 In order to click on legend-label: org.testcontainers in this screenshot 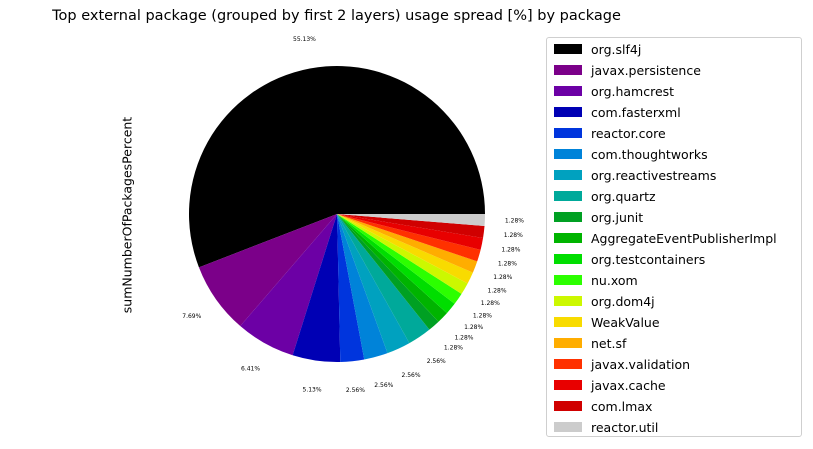, I will do `click(648, 259)`.